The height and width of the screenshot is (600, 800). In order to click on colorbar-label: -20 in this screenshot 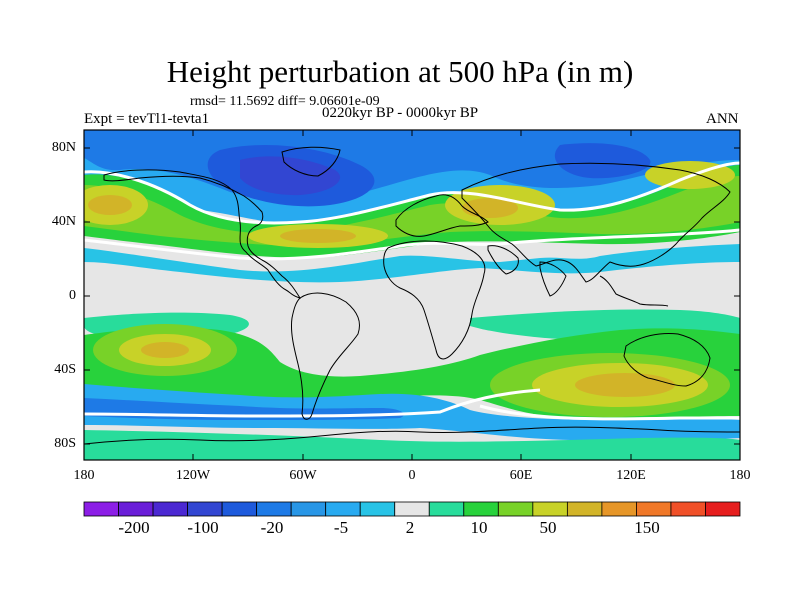, I will do `click(272, 527)`.